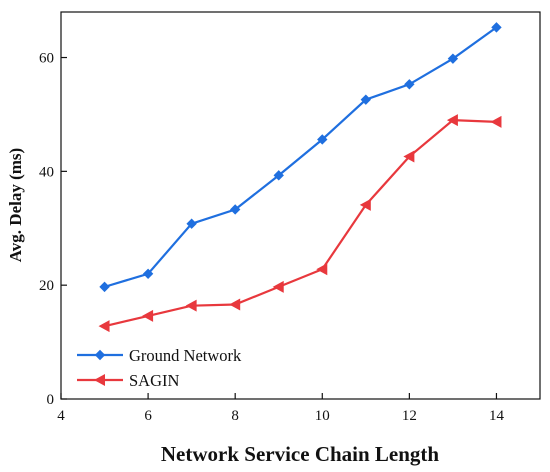  What do you see at coordinates (15, 205) in the screenshot?
I see `y-axis-title: Avg. Delay (ms)` at bounding box center [15, 205].